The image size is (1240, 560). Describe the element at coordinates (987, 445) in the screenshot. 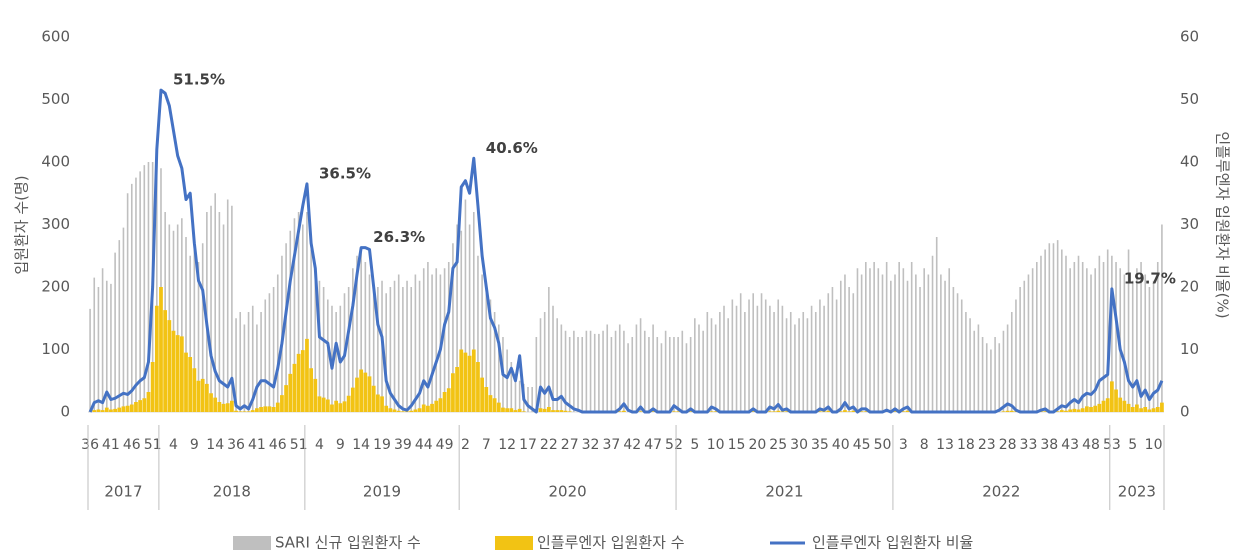

I see `x-tick-label: 23` at that location.